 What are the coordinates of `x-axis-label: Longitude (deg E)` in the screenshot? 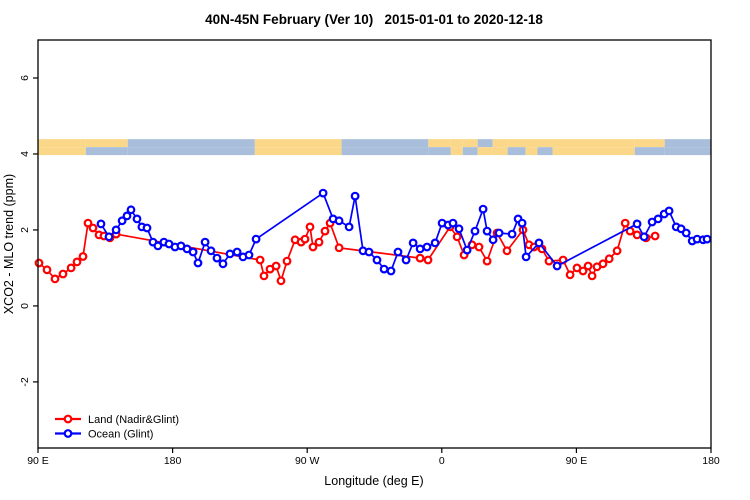 It's located at (373, 481).